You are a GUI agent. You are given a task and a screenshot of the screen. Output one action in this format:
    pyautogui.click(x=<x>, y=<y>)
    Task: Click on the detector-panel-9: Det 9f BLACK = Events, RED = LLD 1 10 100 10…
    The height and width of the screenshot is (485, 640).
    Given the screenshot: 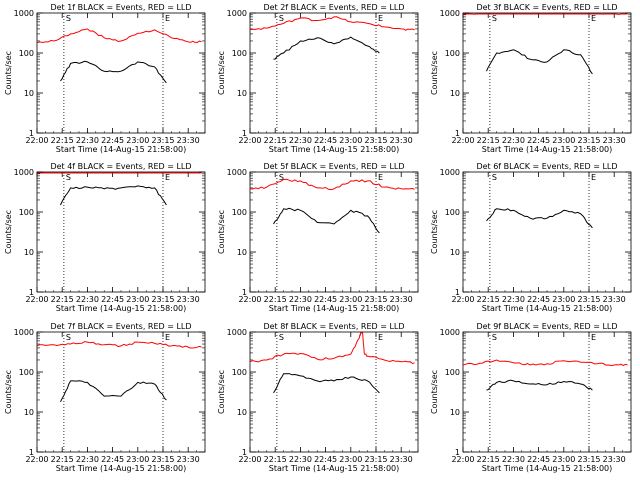 What is the action you would take?
    pyautogui.click(x=531, y=397)
    